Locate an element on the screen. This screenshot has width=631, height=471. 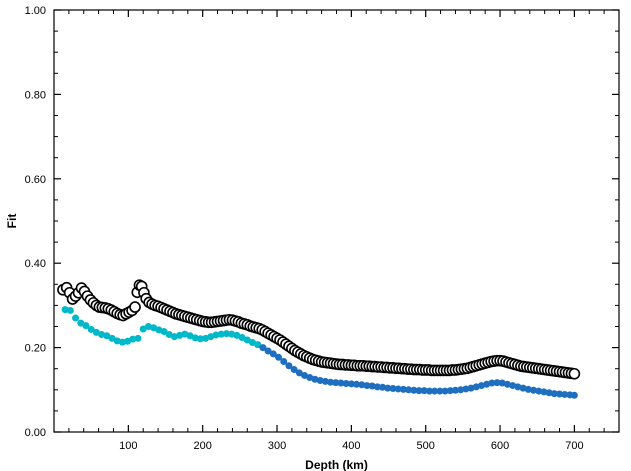
y-tick-label: 0.40 is located at coordinates (35, 264).